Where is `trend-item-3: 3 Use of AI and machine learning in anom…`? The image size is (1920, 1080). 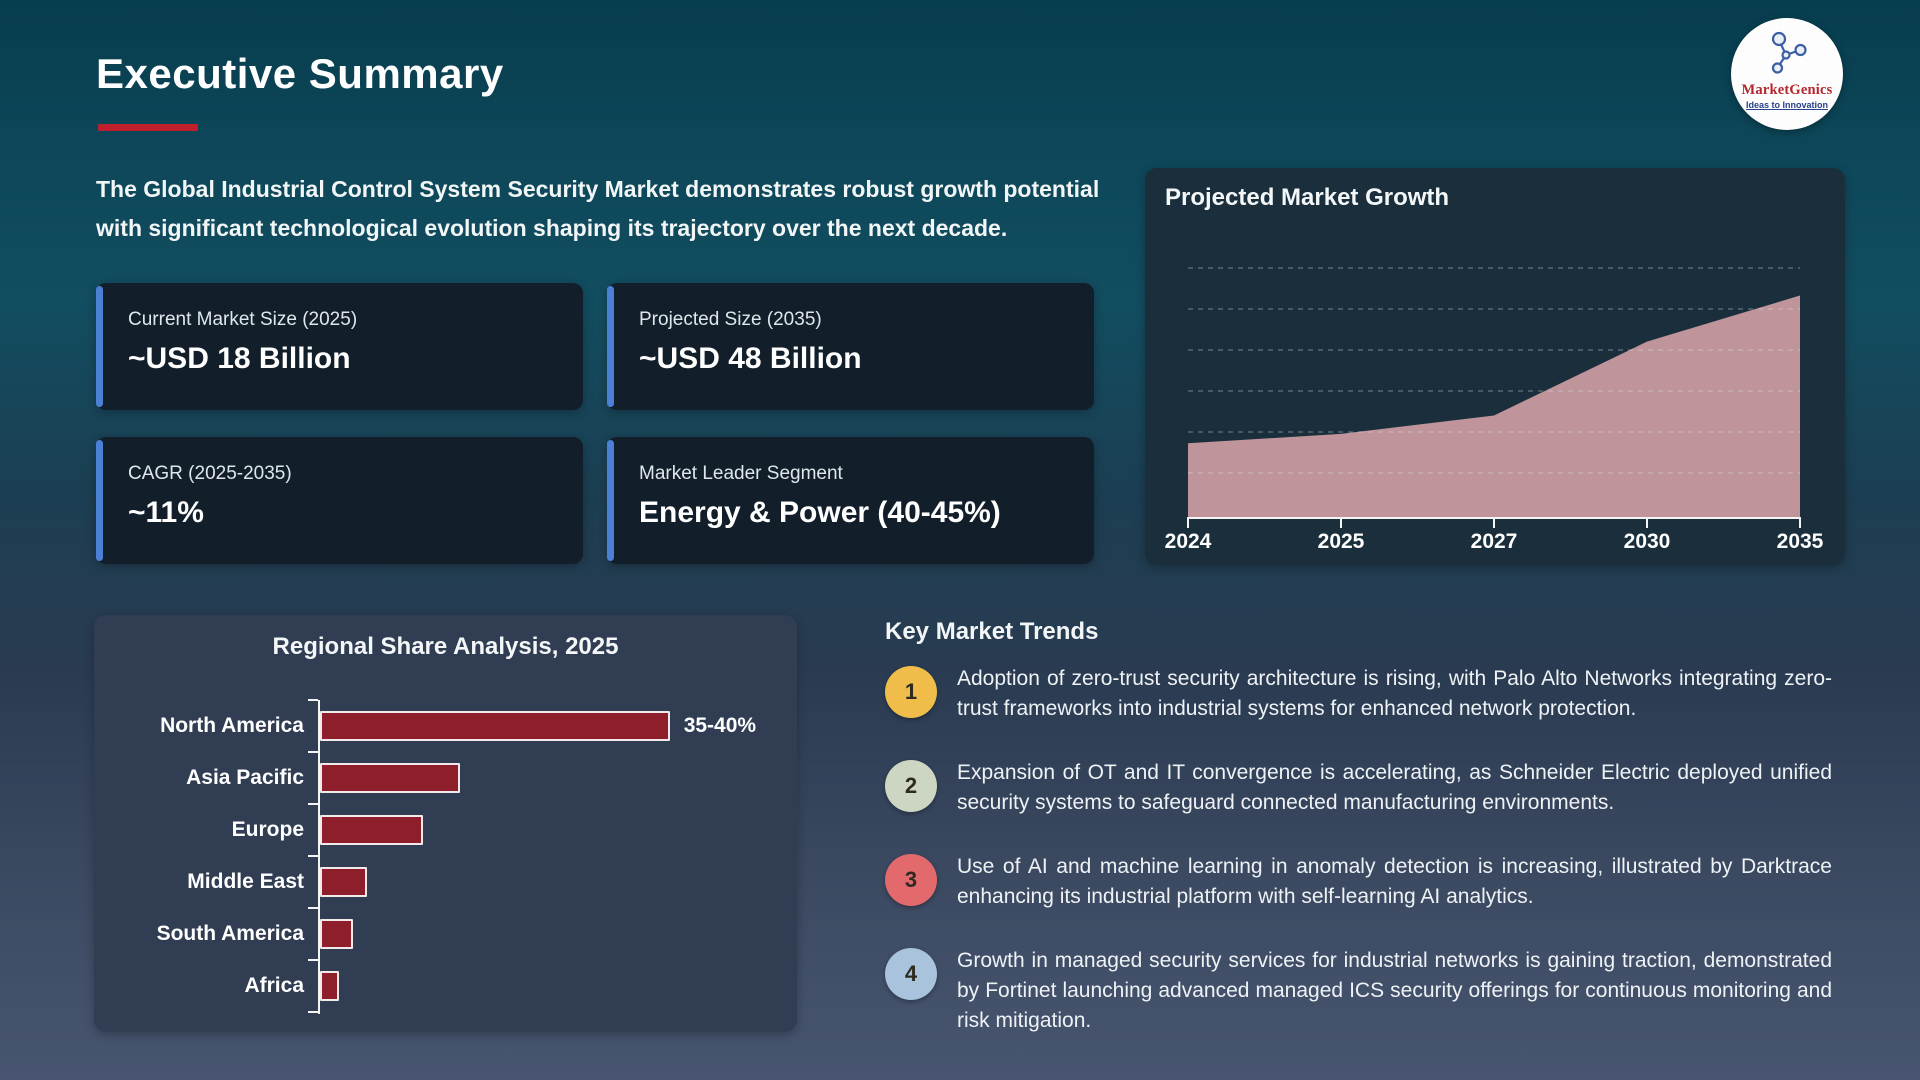
trend-item-3: 3 Use of AI and machine learning in anom… is located at coordinates (1360, 882).